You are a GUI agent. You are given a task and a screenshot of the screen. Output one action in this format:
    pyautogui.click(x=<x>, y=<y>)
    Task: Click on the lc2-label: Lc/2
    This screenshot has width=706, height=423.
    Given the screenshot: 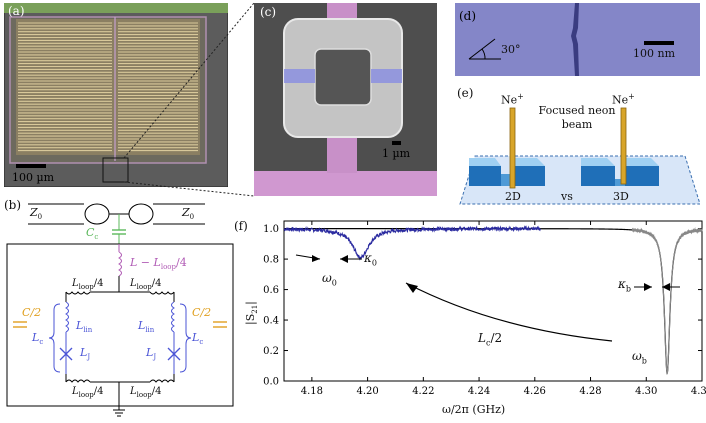 What is the action you would take?
    pyautogui.click(x=490, y=339)
    